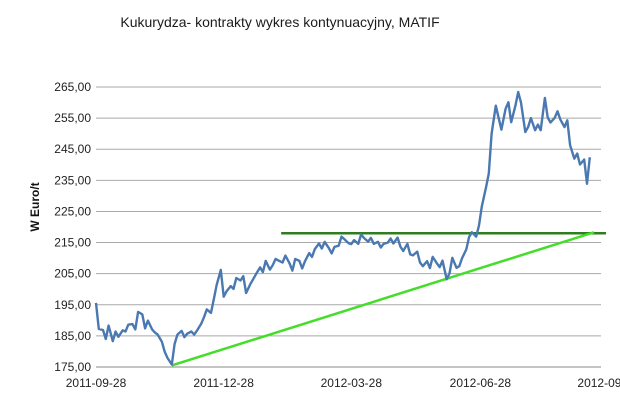 The image size is (620, 413). Describe the element at coordinates (72, 243) in the screenshot. I see `y-tick-label: 215,00` at that location.